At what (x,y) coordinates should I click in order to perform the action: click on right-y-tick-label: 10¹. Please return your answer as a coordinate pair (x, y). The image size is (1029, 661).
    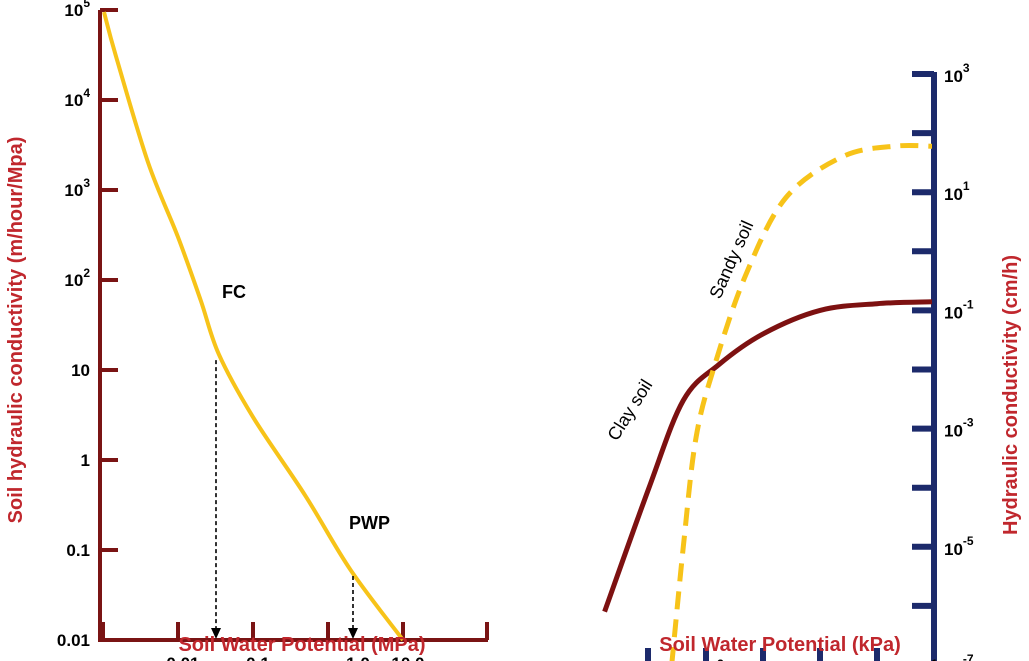
    Looking at the image, I should click on (957, 191).